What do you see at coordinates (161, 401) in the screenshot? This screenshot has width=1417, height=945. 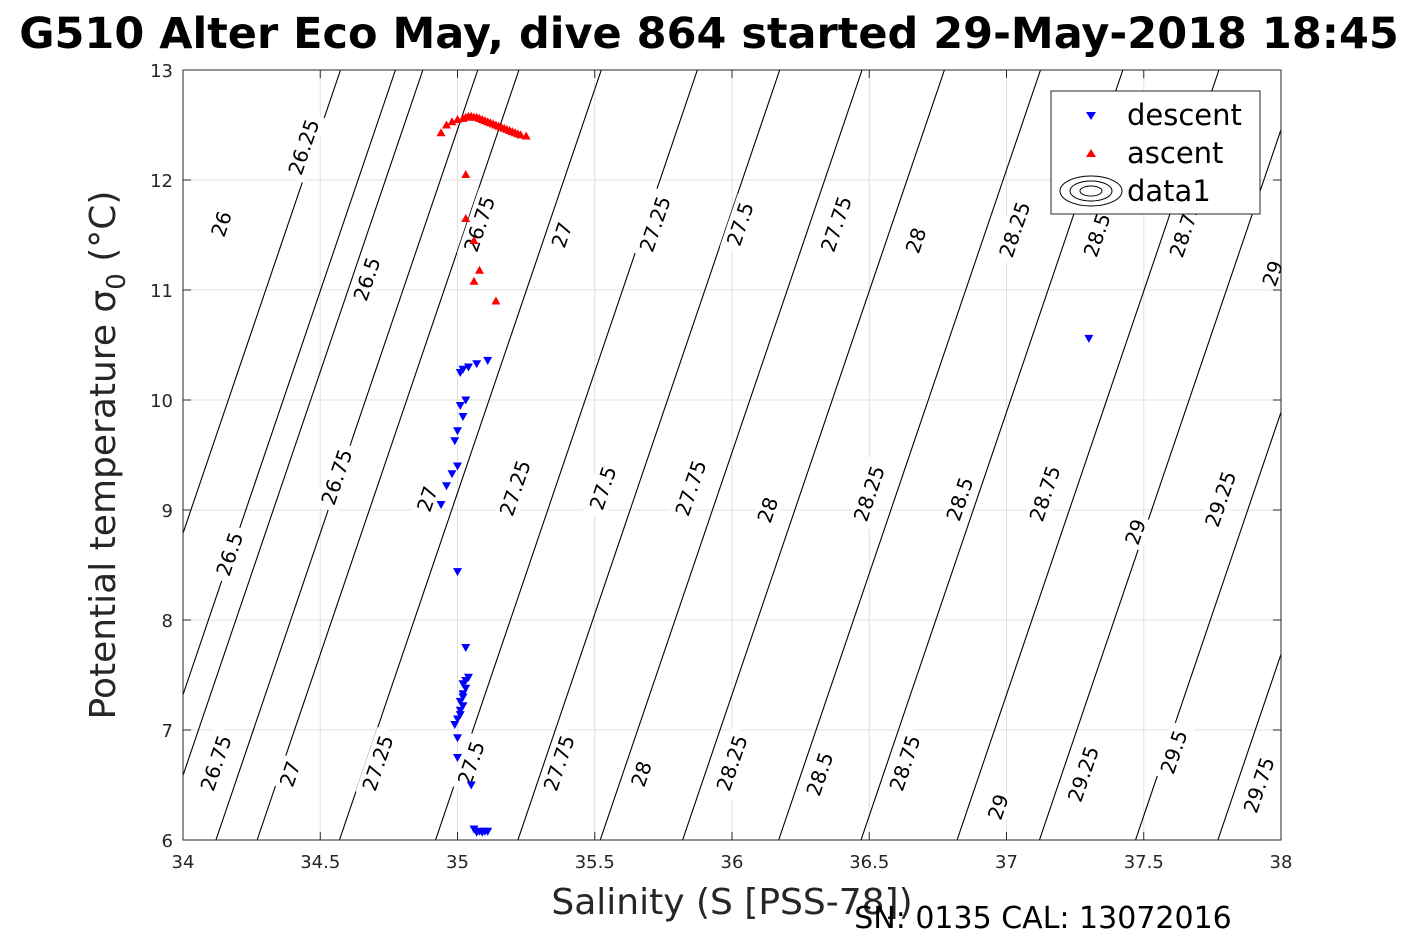 I see `y-tick-label: 10` at bounding box center [161, 401].